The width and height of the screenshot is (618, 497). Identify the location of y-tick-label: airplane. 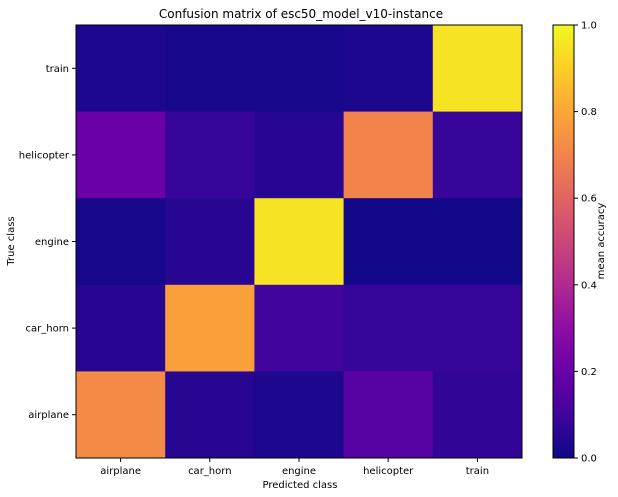
(48, 415).